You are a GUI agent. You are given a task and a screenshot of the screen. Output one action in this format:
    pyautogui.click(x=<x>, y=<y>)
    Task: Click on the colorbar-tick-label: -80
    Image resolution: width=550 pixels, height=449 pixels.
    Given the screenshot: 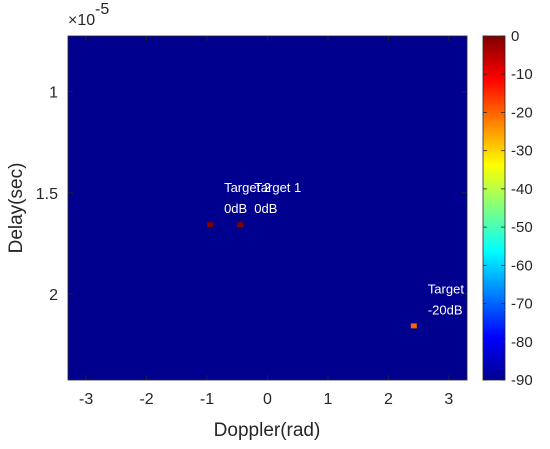 What is the action you would take?
    pyautogui.click(x=522, y=342)
    